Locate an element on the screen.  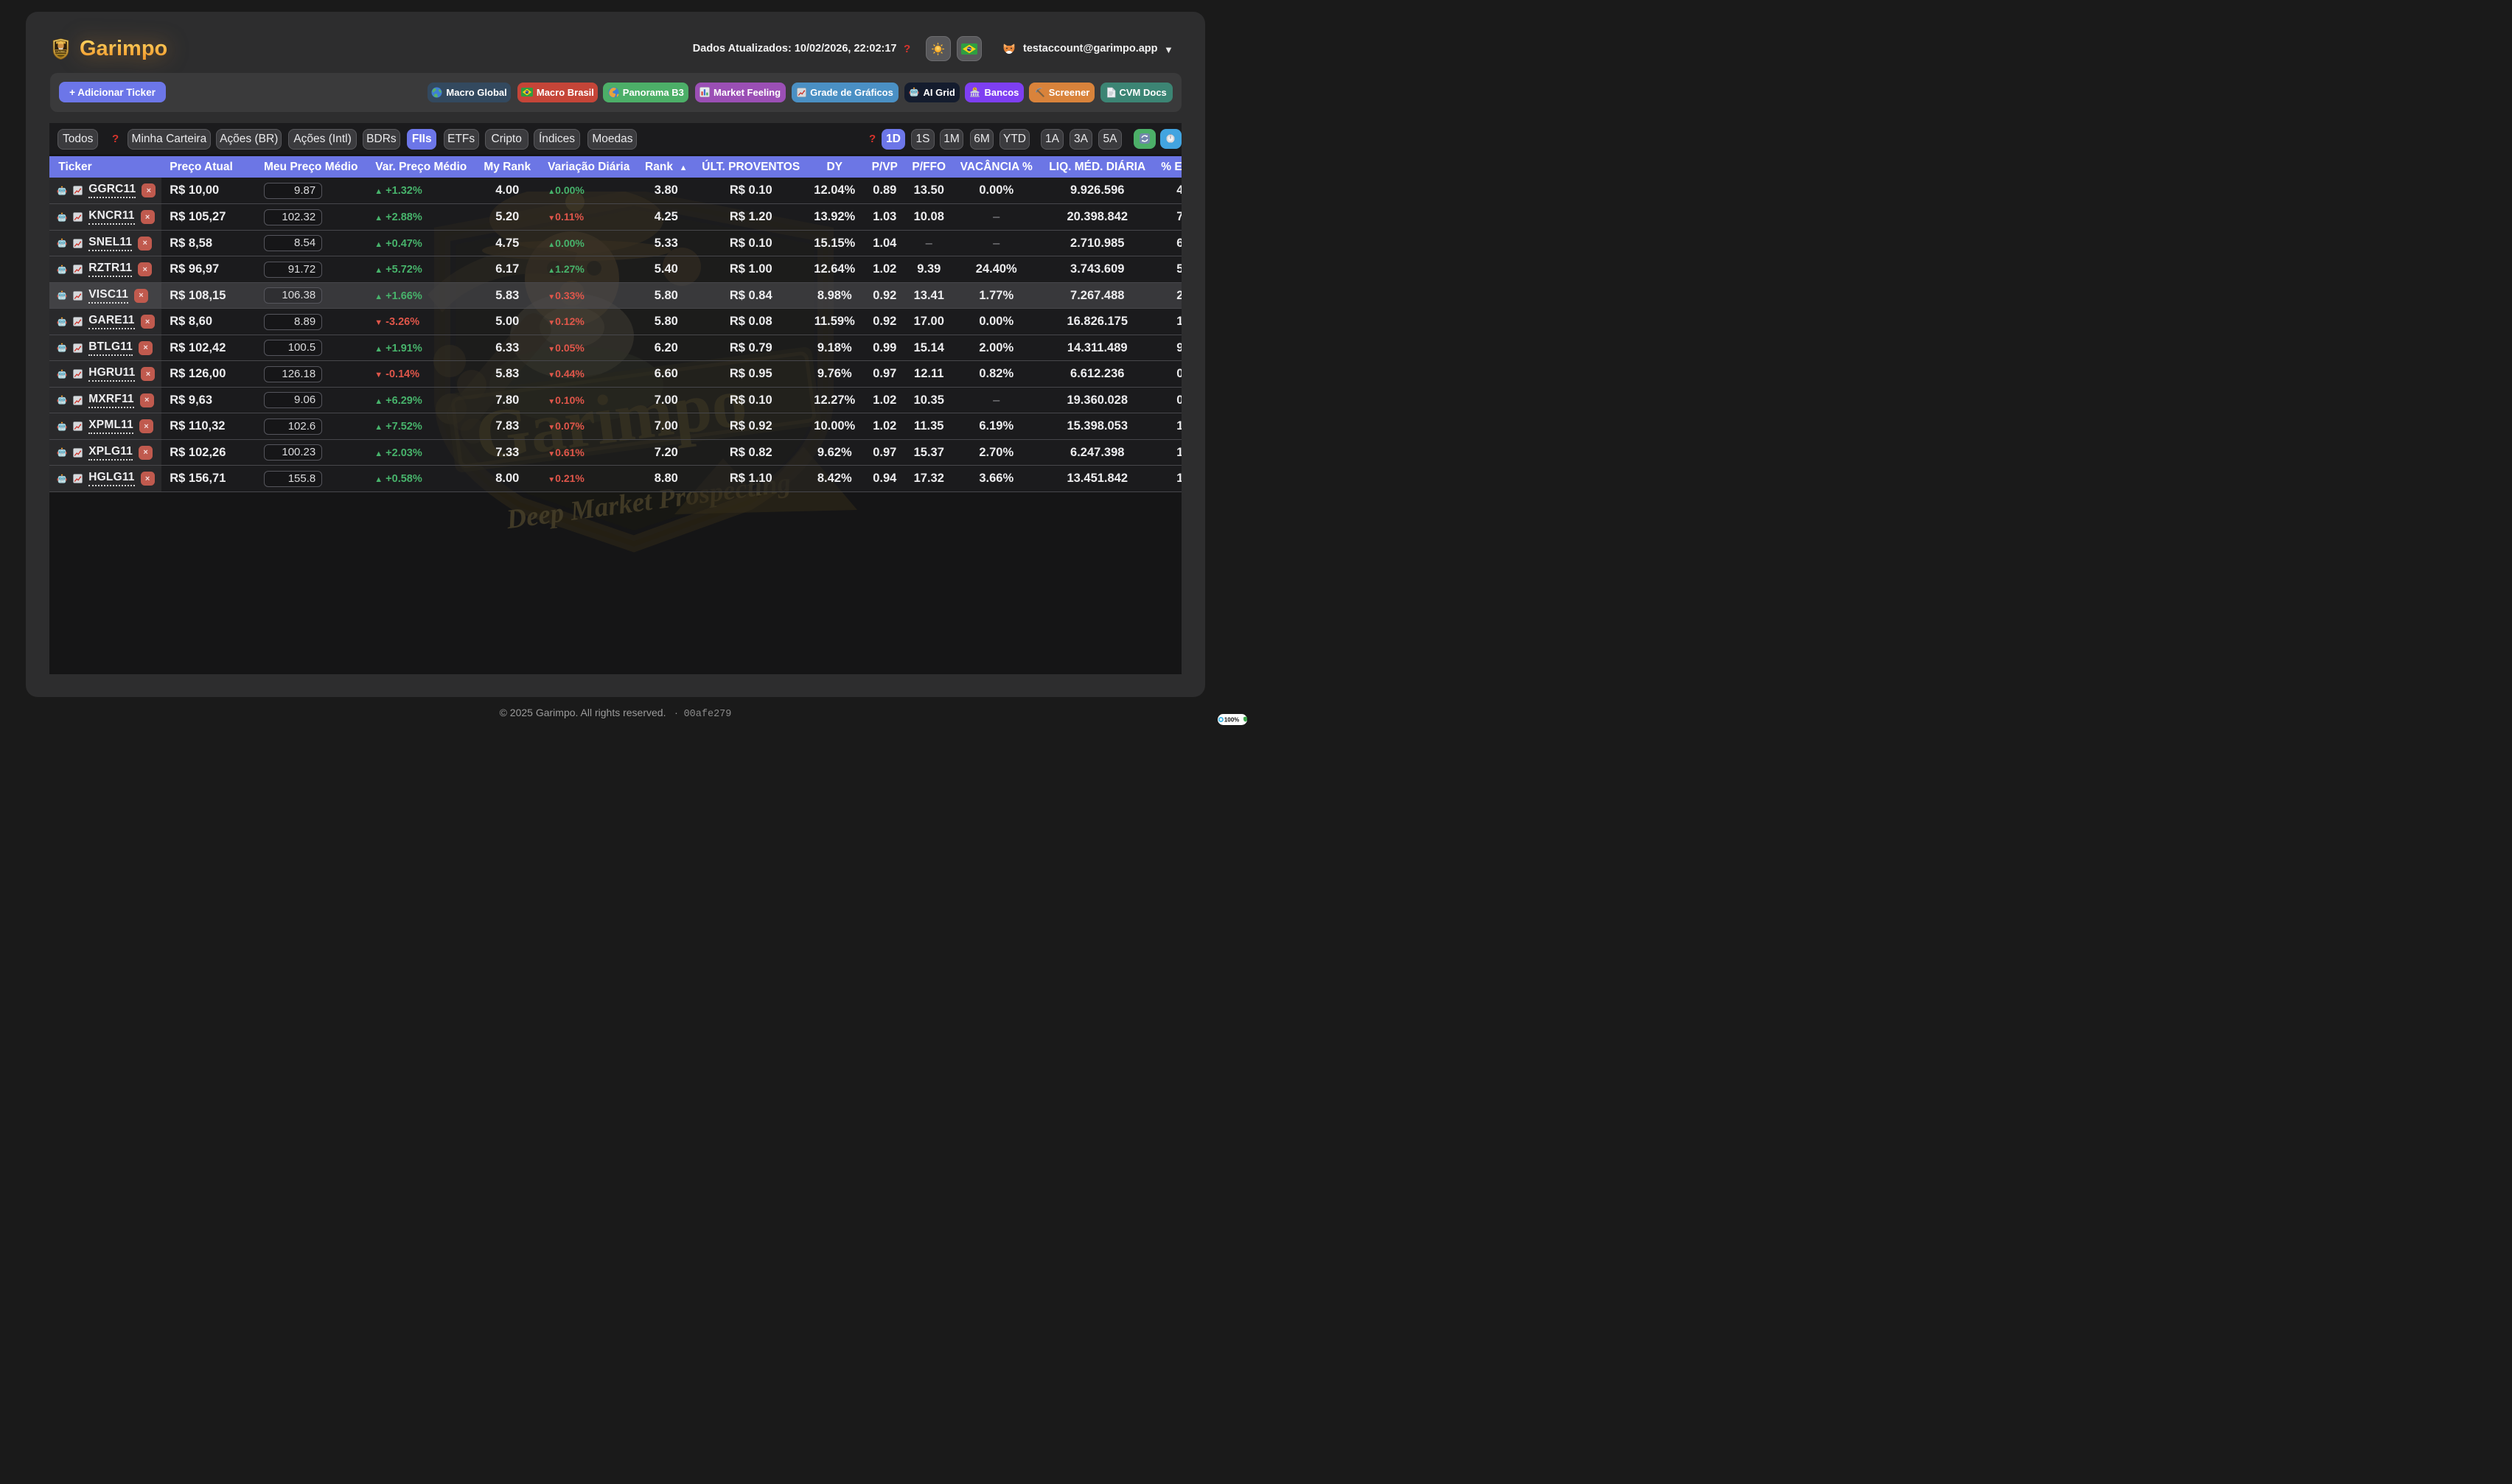
svg-text: Garimpo is located at coordinates (61, 52).